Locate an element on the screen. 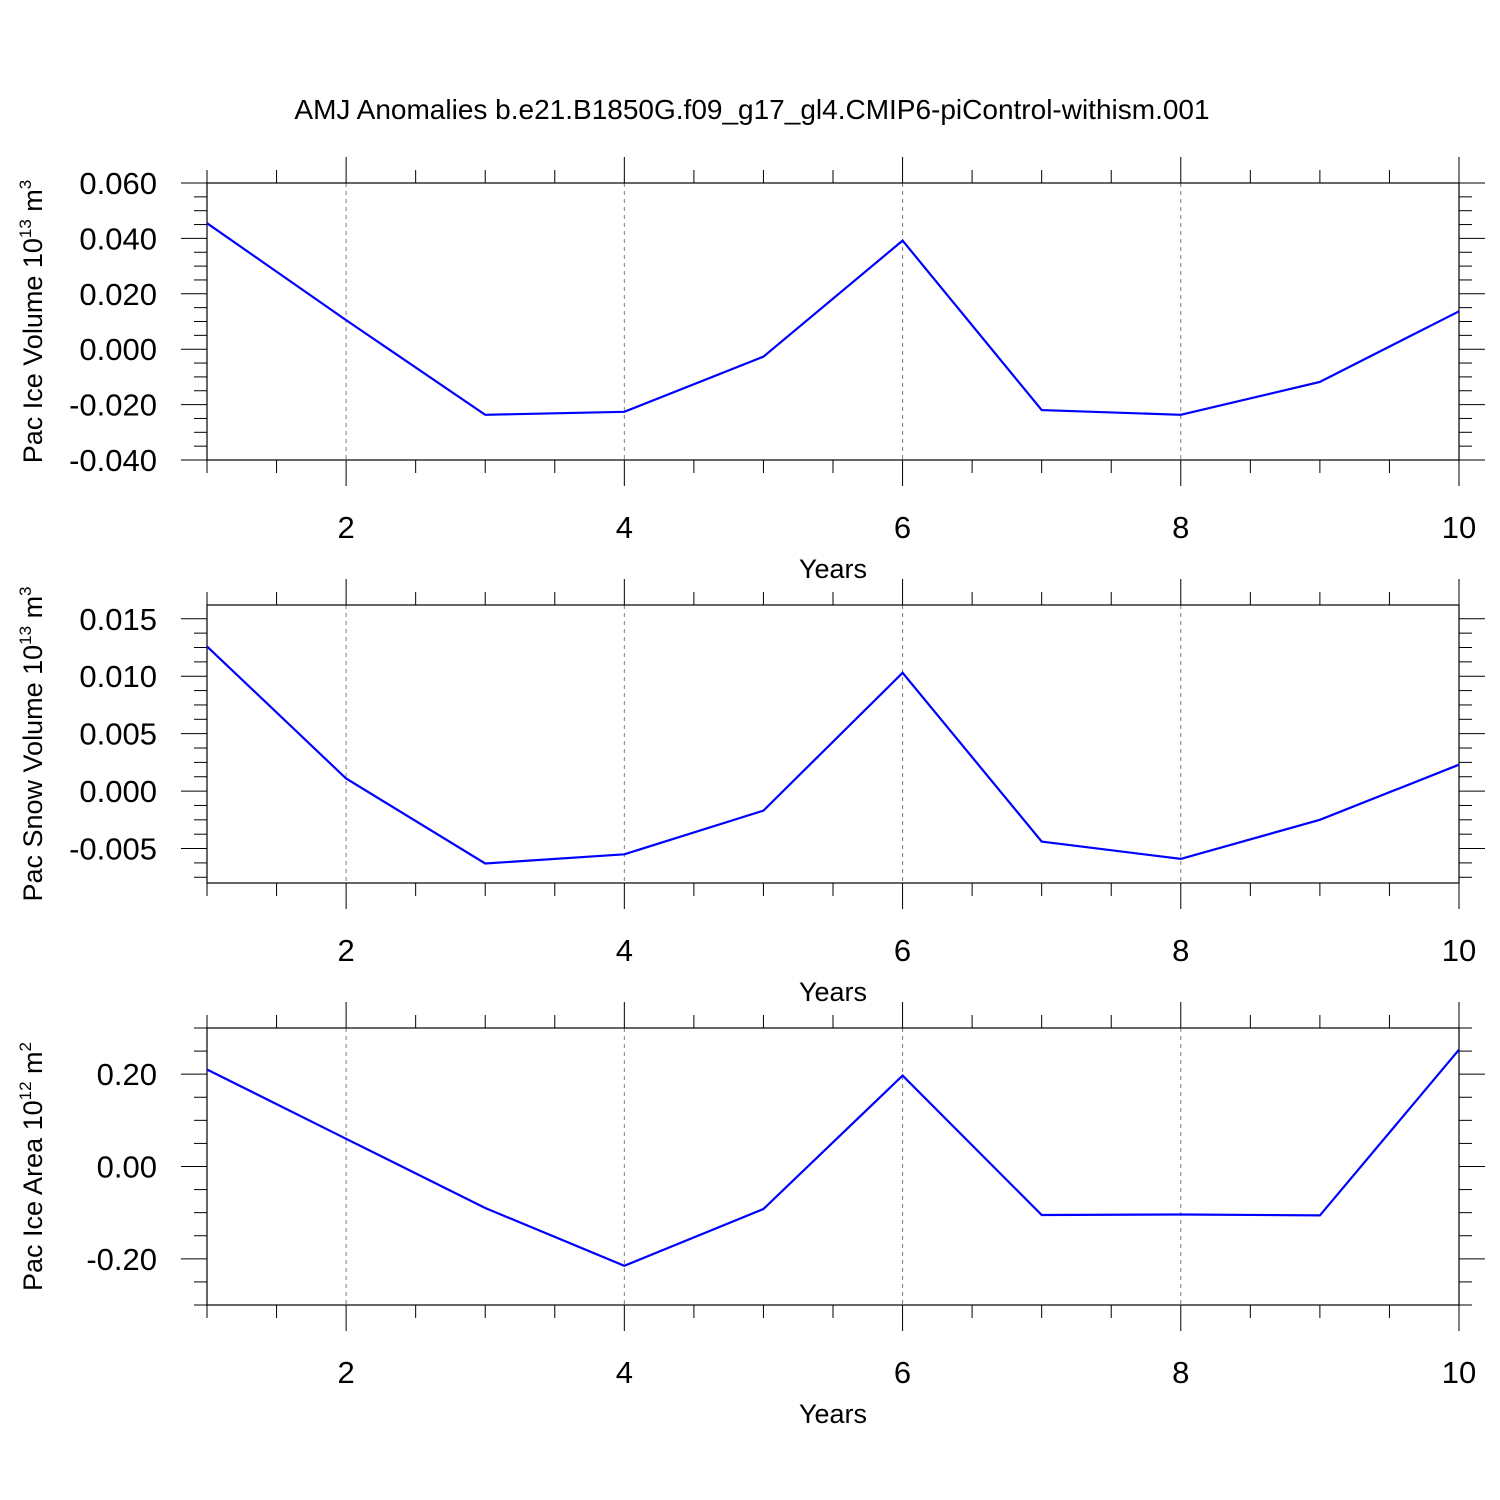 This screenshot has height=1500, width=1500. y-axis-title: Pac Ice Area 1012 m2 is located at coordinates (32, 1166).